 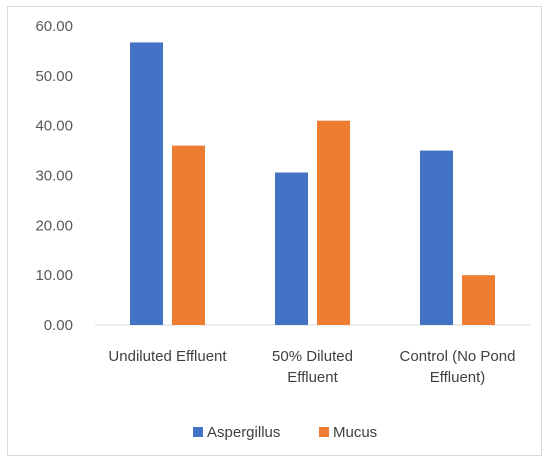 I want to click on y-tick-label: 60.00, so click(x=54, y=26).